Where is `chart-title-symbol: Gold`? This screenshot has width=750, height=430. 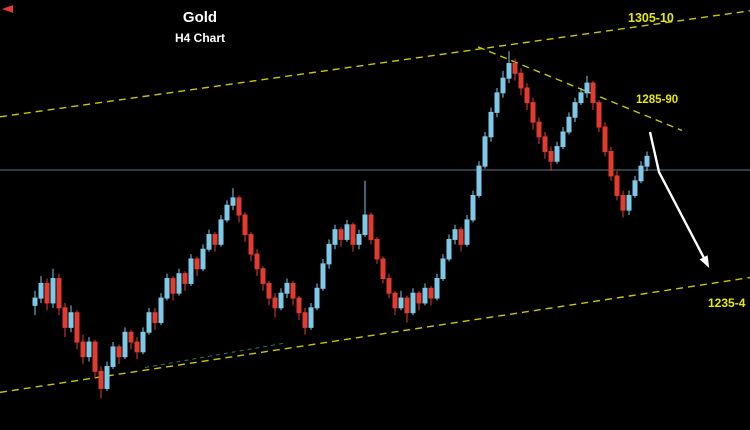
chart-title-symbol: Gold is located at coordinates (200, 17).